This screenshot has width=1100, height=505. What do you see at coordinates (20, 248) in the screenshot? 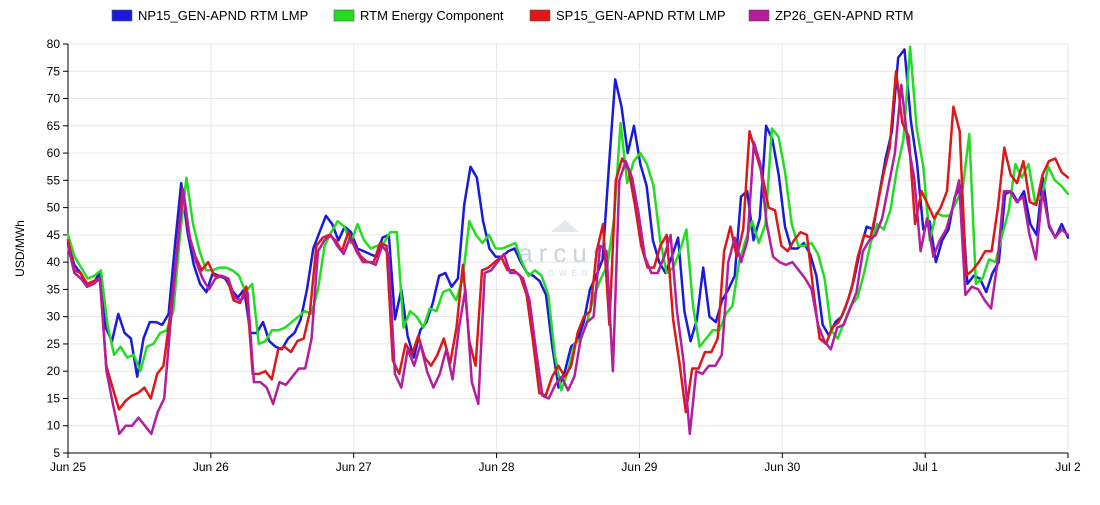
I see `y-axis-label: USD/MWh` at bounding box center [20, 248].